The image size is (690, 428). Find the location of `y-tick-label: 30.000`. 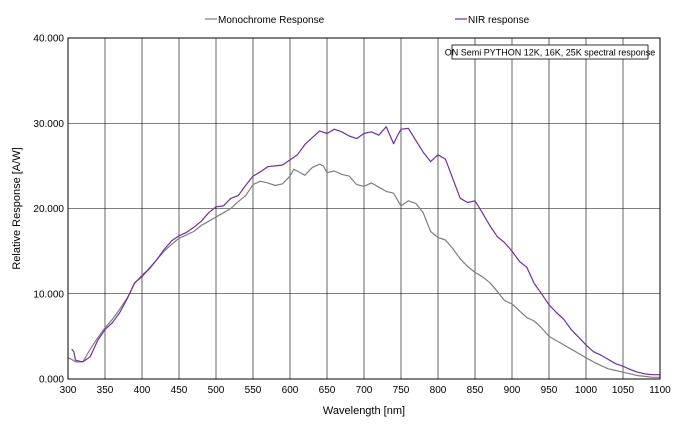

y-tick-label: 30.000 is located at coordinates (48, 124).